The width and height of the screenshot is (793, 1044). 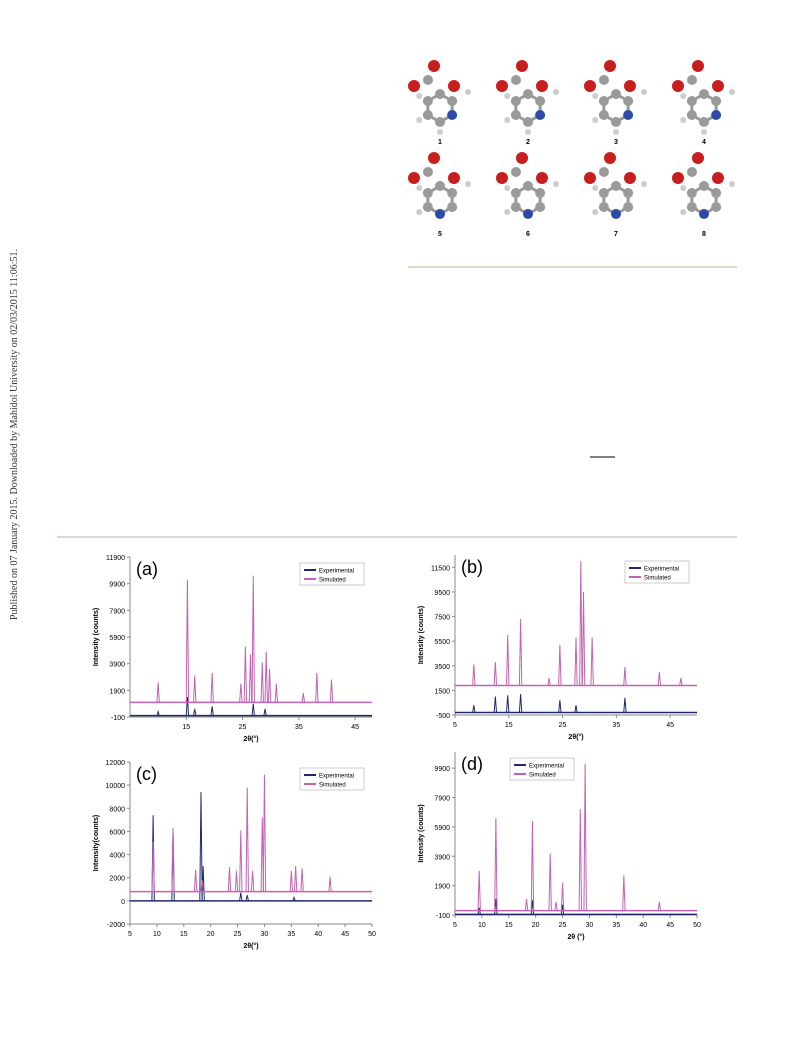 I want to click on molecule-label: 1, so click(x=440, y=142).